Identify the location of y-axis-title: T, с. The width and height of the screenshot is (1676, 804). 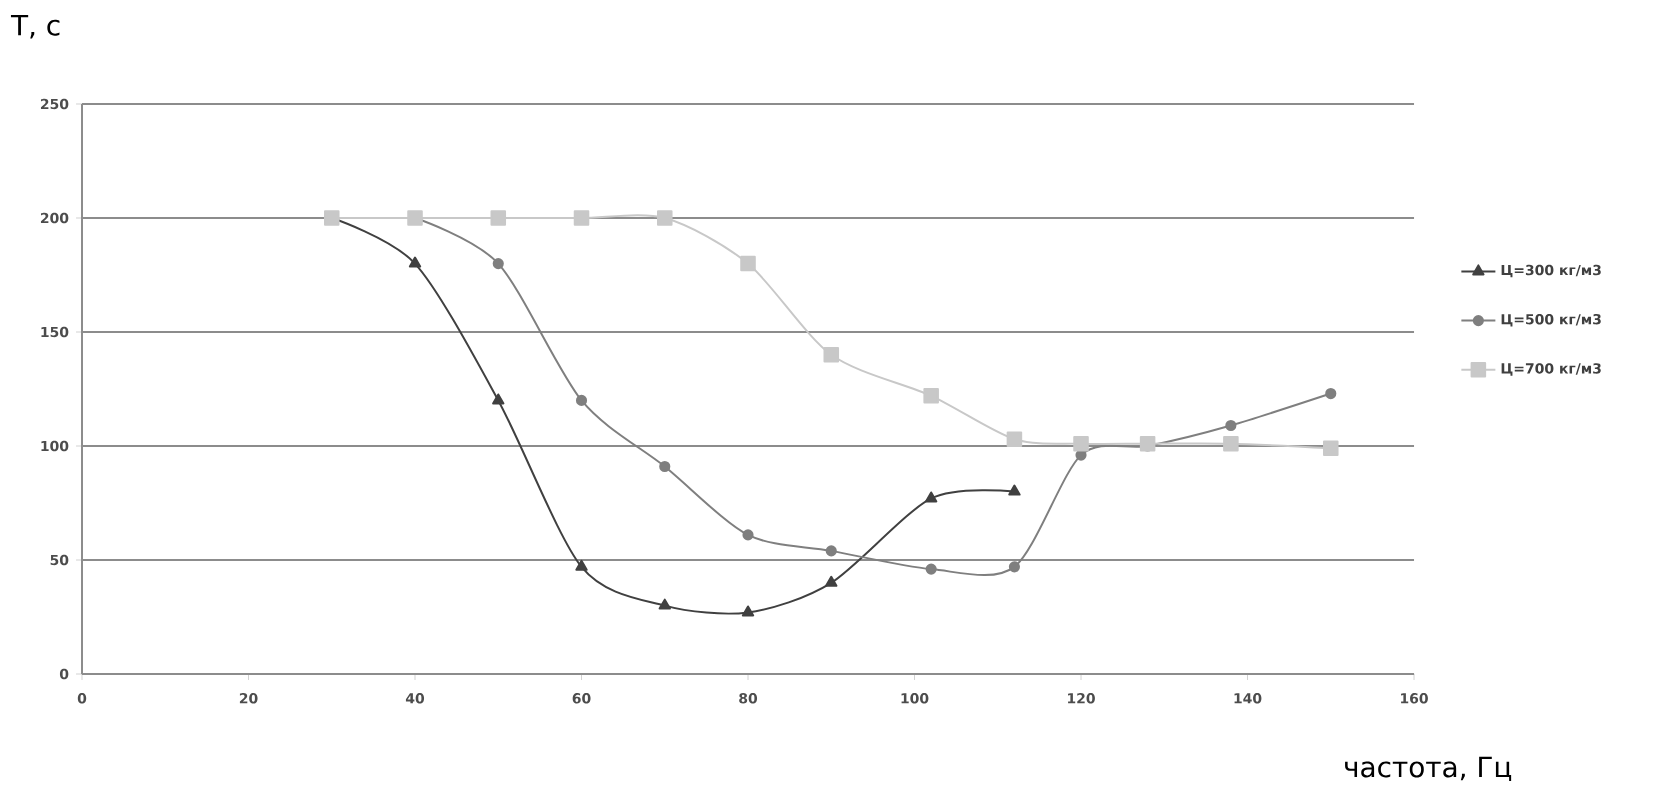
(35, 27).